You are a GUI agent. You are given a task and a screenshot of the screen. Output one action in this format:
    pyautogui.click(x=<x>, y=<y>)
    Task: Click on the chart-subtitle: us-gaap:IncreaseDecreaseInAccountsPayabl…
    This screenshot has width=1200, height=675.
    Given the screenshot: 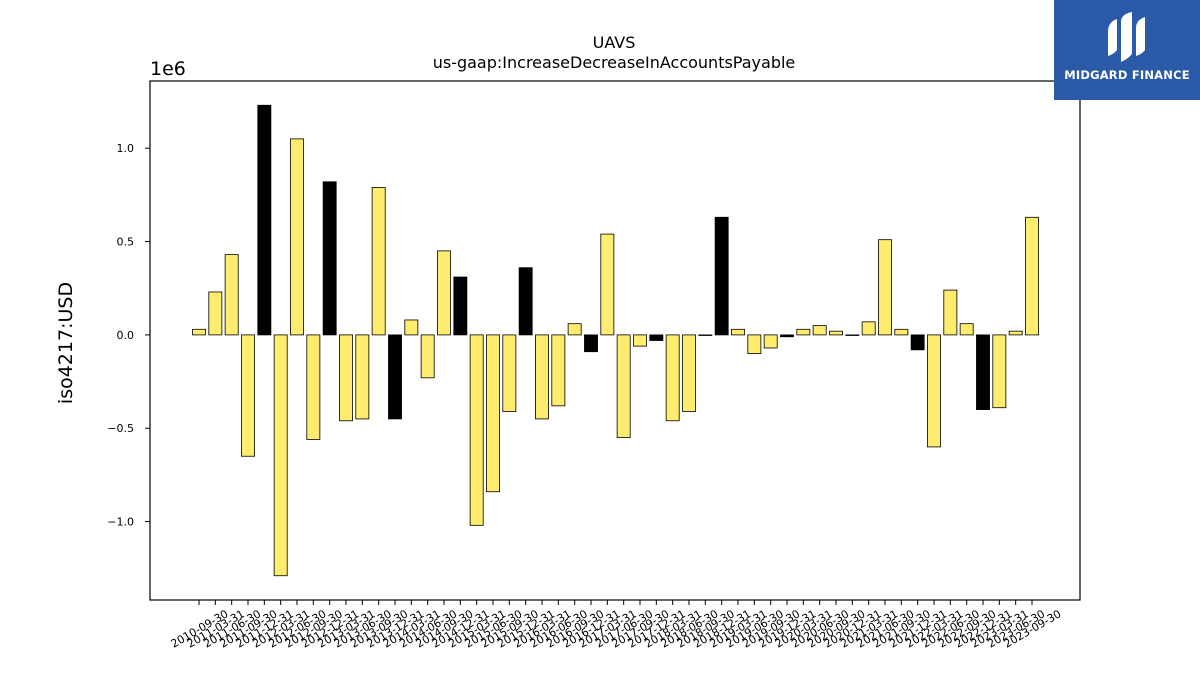 What is the action you would take?
    pyautogui.click(x=614, y=62)
    